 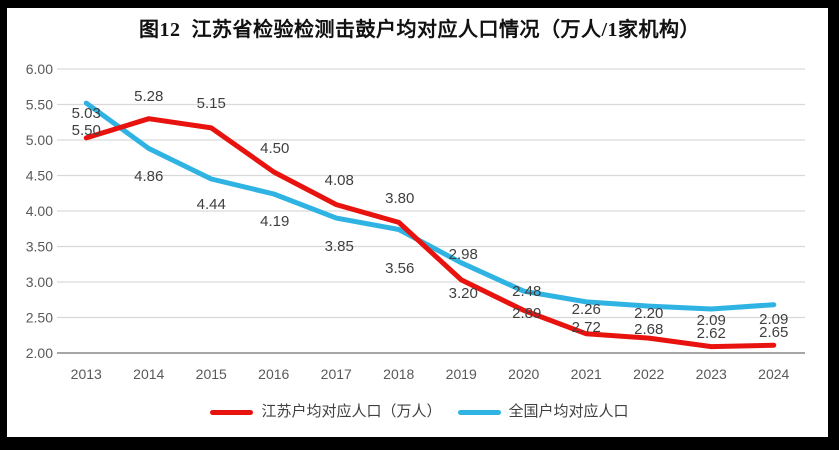 I want to click on legend-label-jiangsu: 江苏户均对应人口（万人）, so click(x=351, y=411).